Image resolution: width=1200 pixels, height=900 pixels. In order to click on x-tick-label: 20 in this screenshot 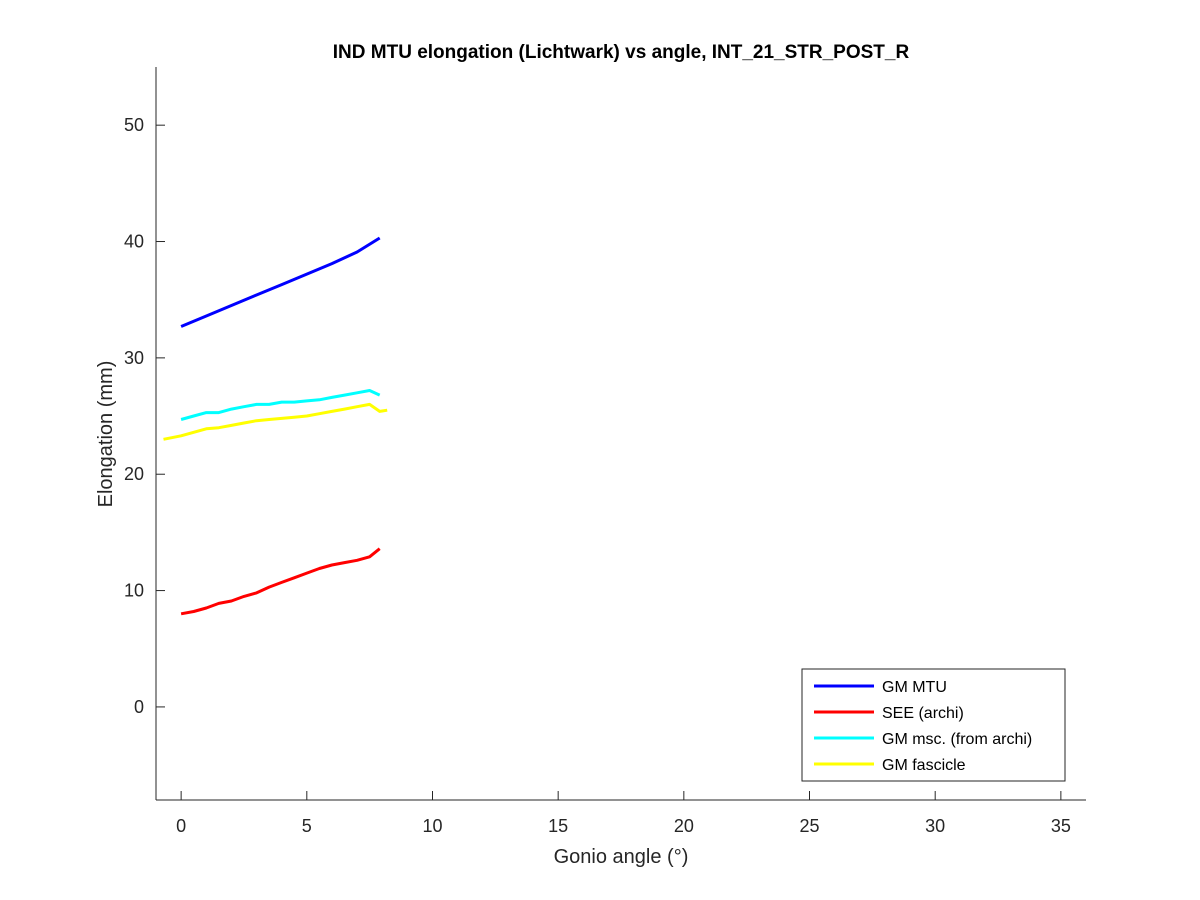, I will do `click(684, 826)`.